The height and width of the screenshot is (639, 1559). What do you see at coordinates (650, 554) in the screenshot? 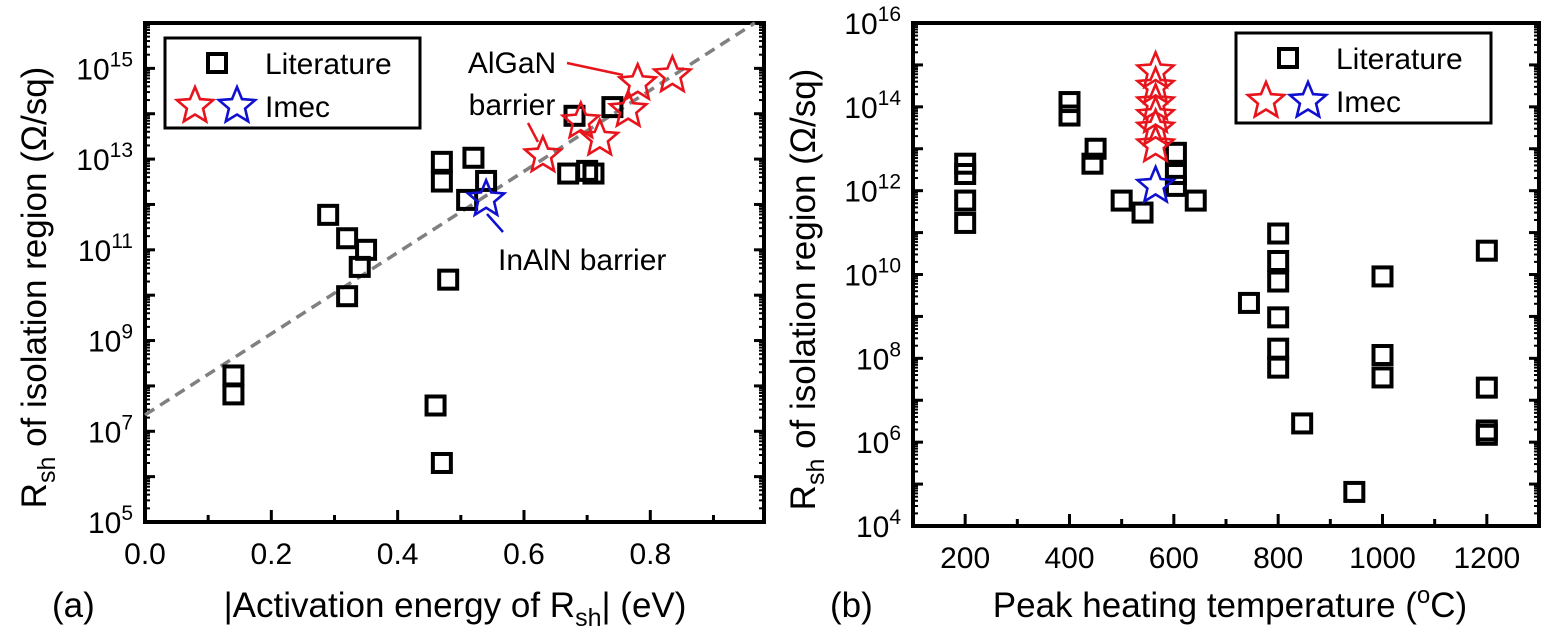
I see `x-tick-label: 0.8` at bounding box center [650, 554].